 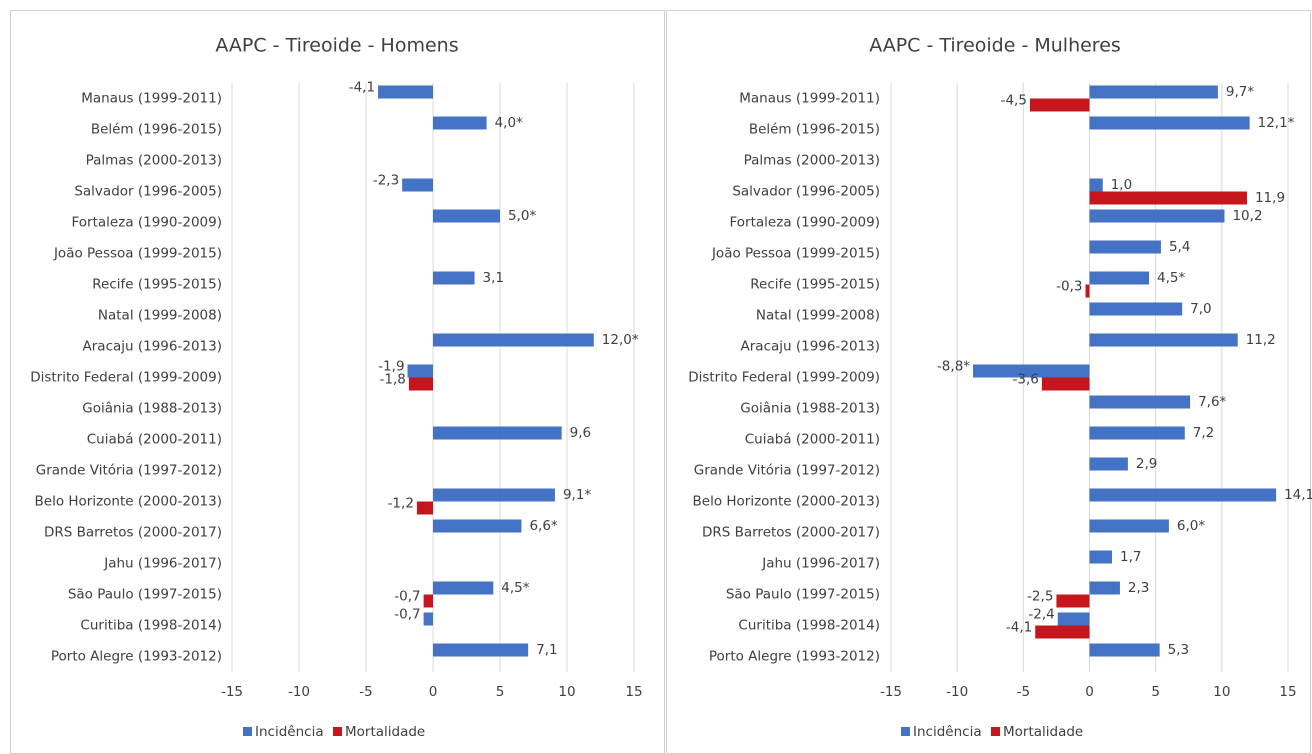 I want to click on data-label: 11,9, so click(x=1270, y=198).